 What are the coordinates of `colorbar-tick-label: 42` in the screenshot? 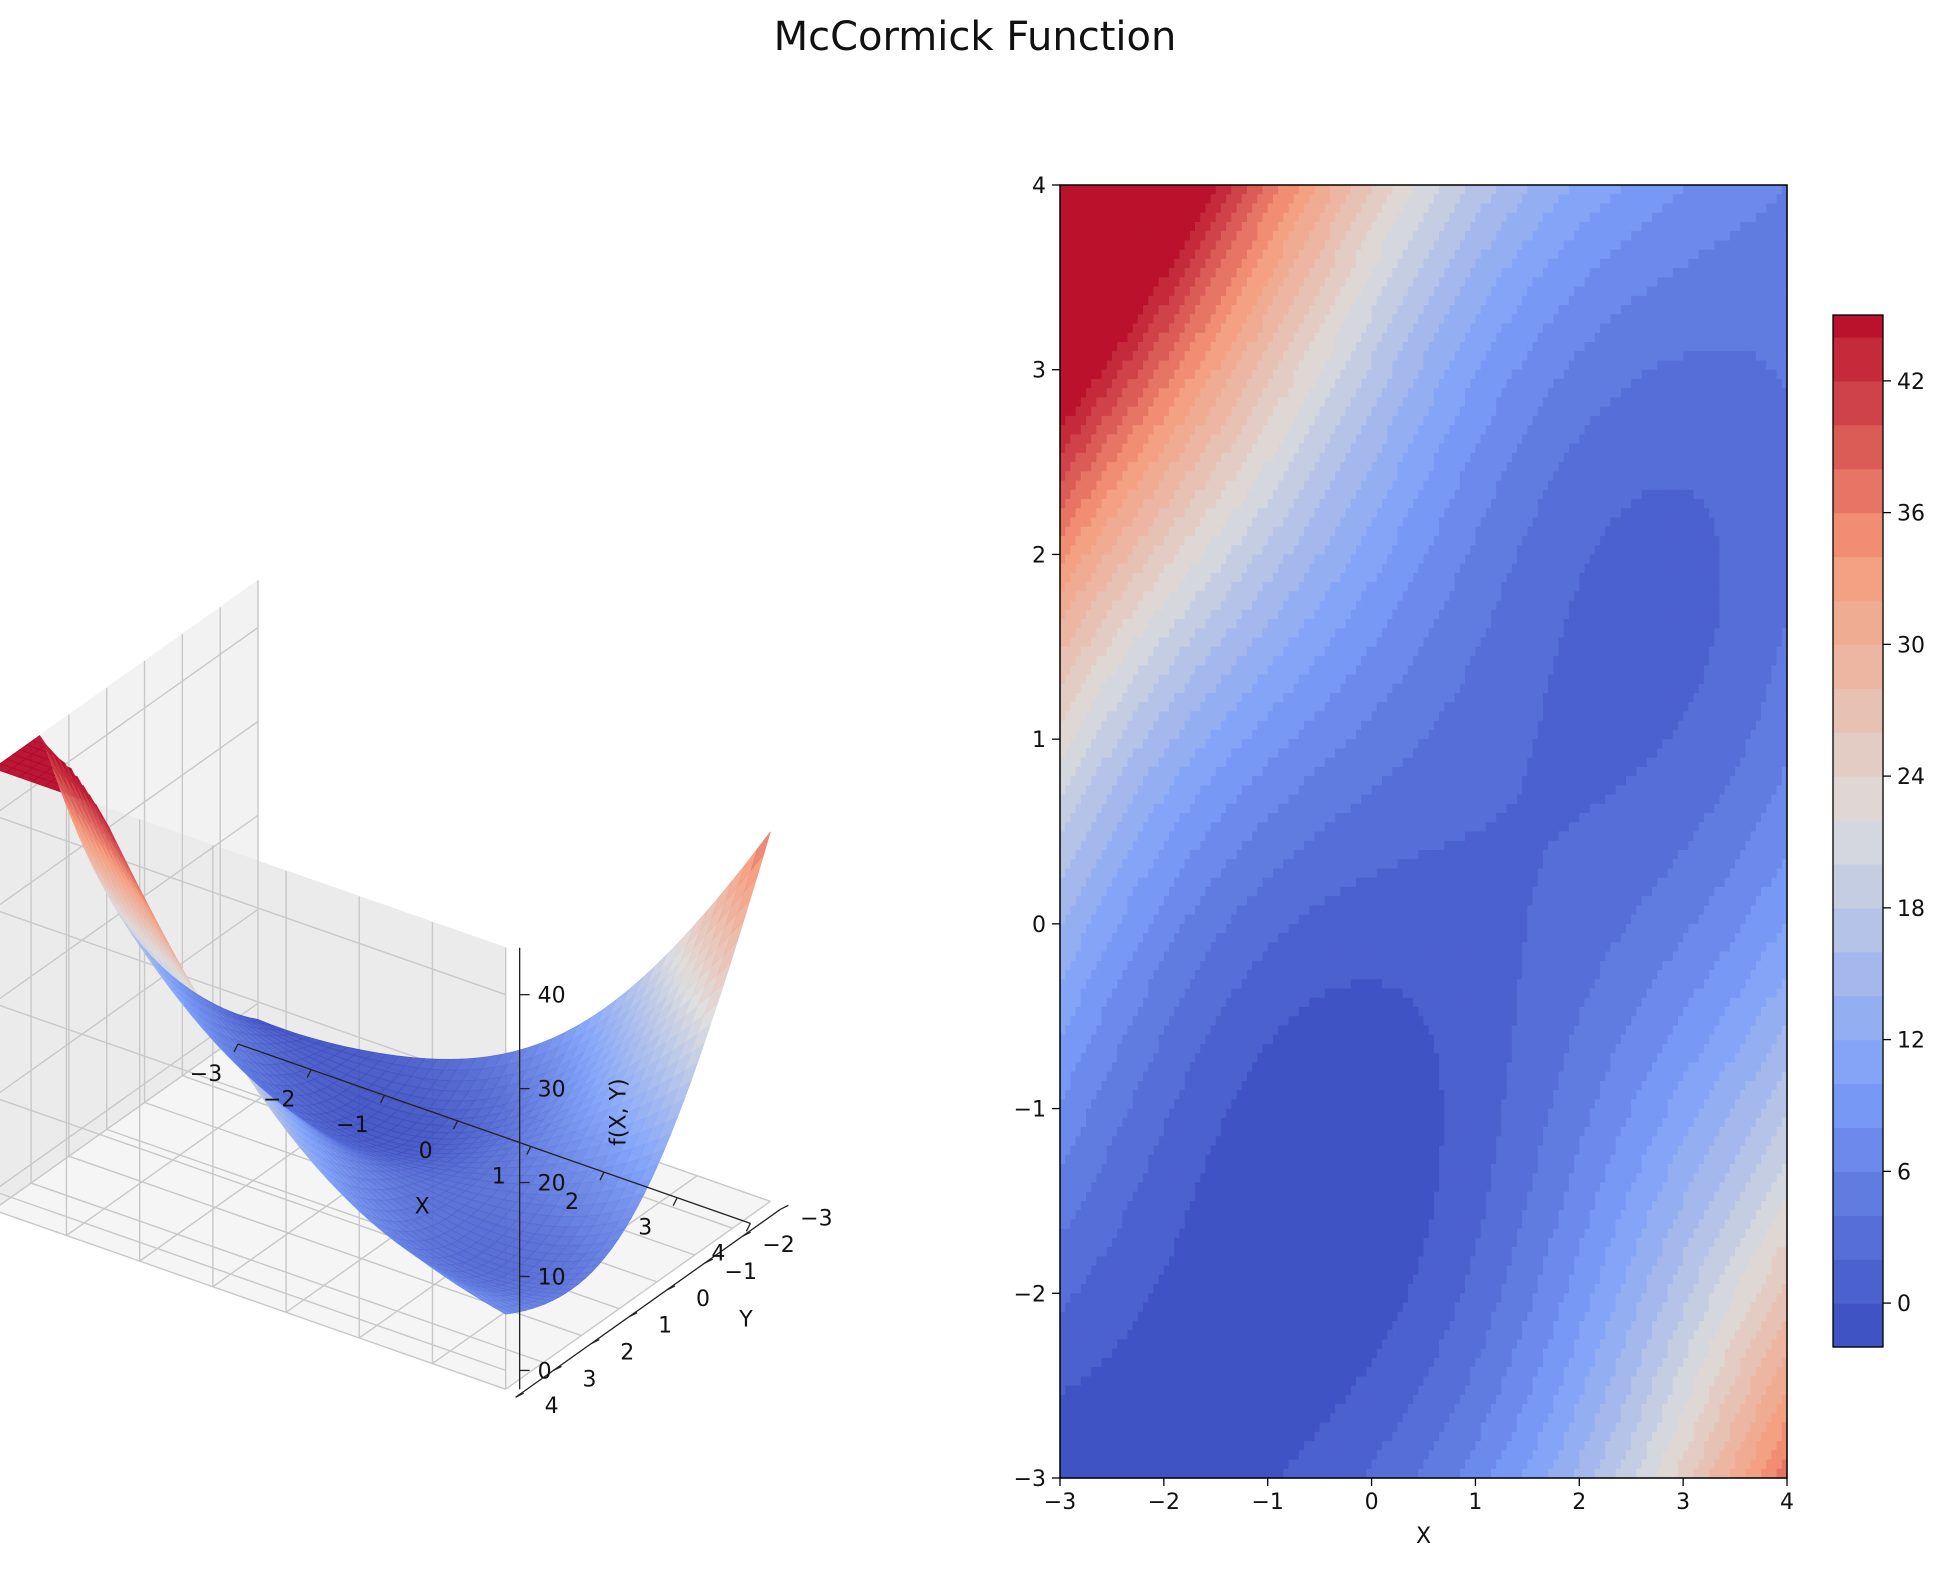 It's located at (1911, 382).